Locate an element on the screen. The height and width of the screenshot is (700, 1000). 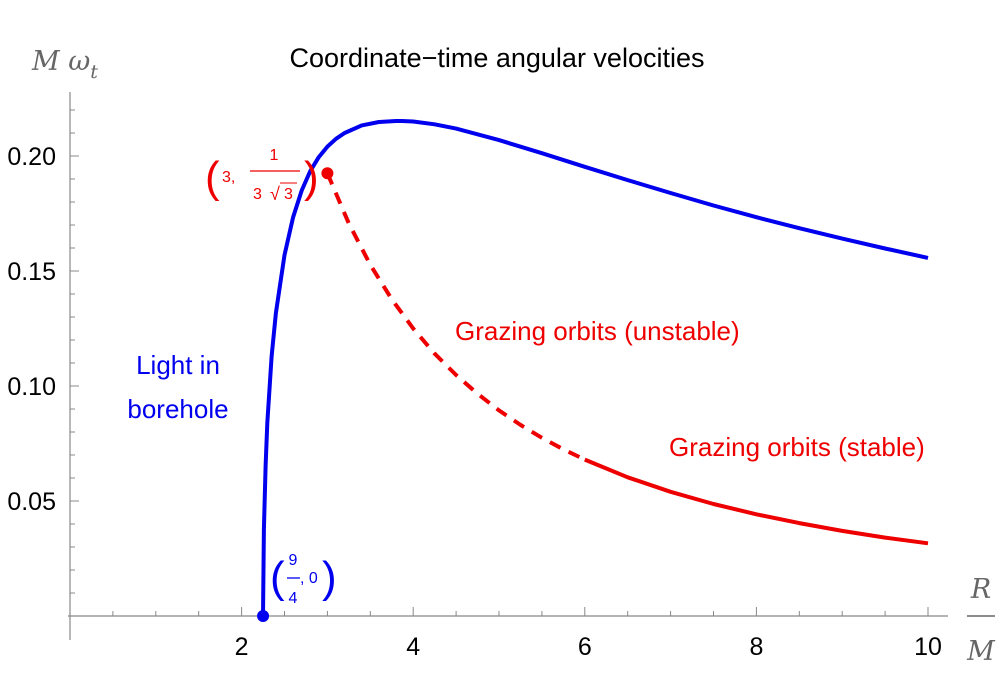
x-axis-label-numerator: R is located at coordinates (980, 589).